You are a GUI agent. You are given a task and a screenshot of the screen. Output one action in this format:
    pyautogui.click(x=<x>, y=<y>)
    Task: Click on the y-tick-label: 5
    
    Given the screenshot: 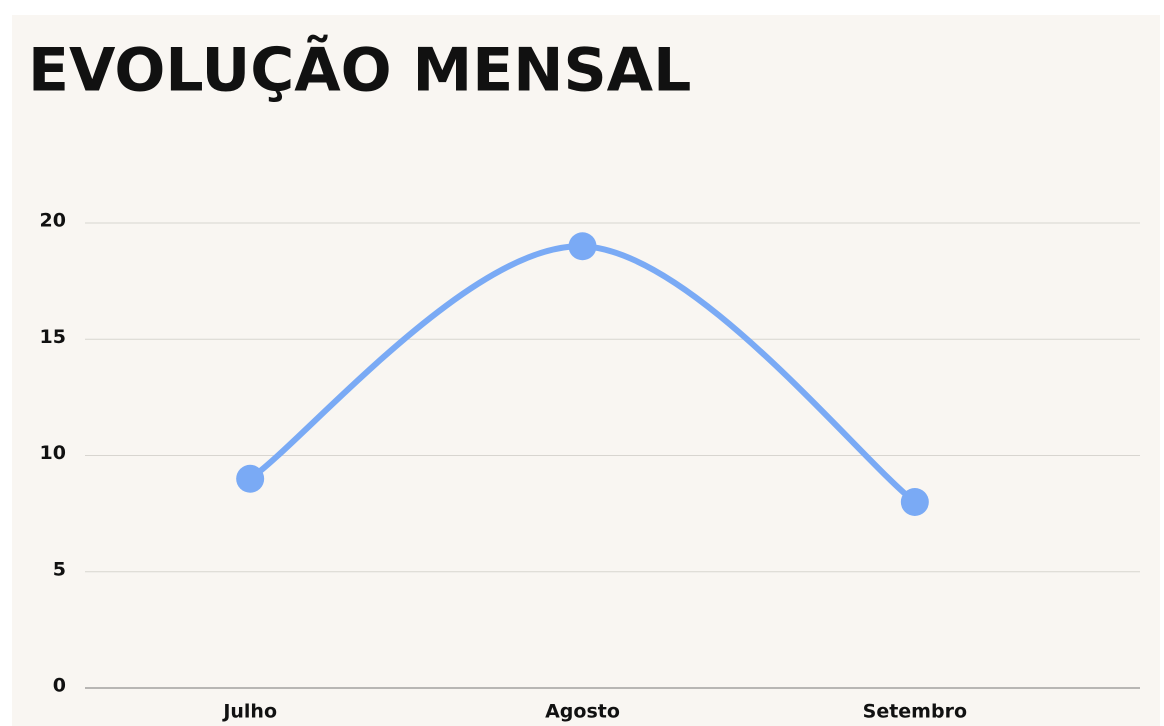 What is the action you would take?
    pyautogui.click(x=59, y=569)
    